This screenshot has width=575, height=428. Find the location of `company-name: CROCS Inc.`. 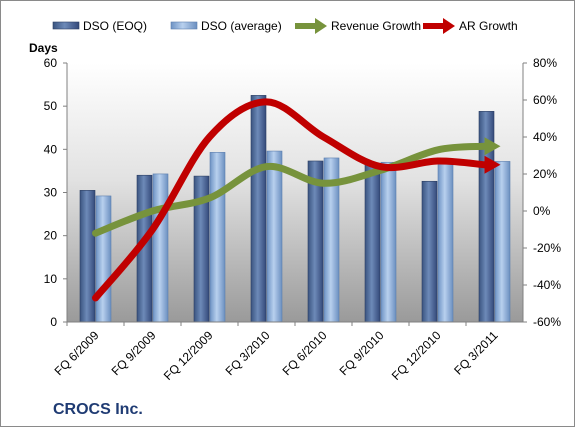

company-name: CROCS Inc. is located at coordinates (98, 409).